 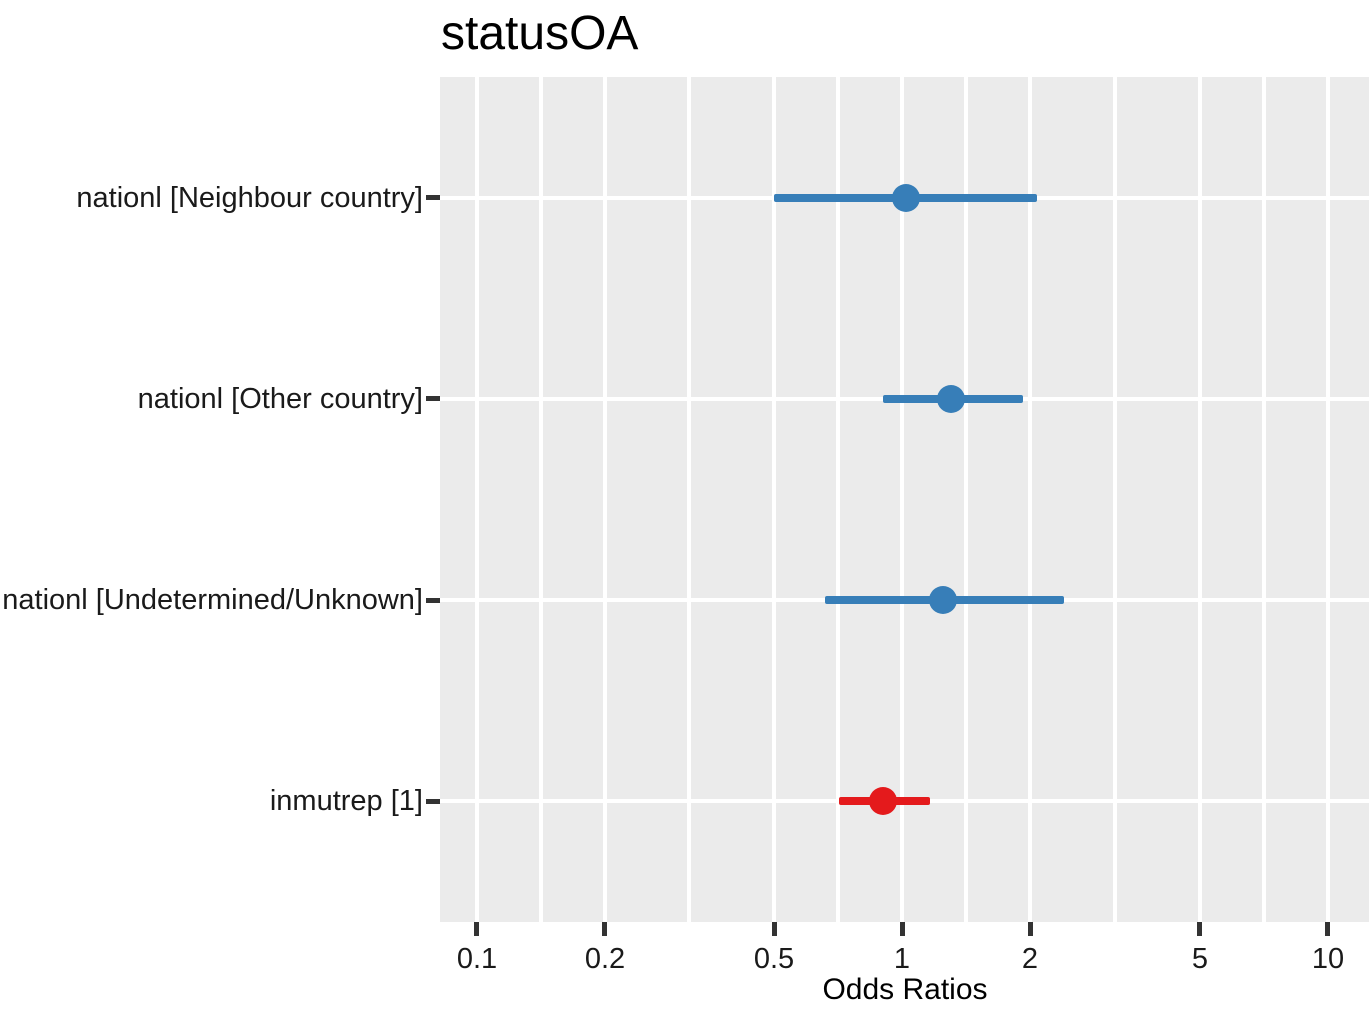 I want to click on x-axis-tick-label: 2, so click(x=1030, y=959).